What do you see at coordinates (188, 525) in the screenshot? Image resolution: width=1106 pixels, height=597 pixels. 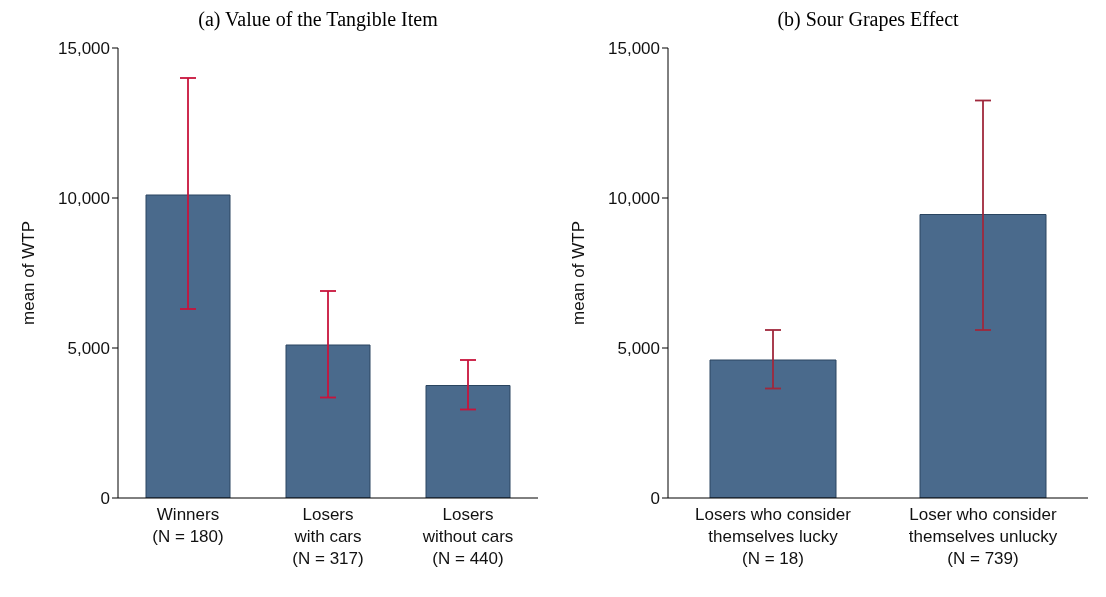 I see `x-tick-label: Winners (N = 180)` at bounding box center [188, 525].